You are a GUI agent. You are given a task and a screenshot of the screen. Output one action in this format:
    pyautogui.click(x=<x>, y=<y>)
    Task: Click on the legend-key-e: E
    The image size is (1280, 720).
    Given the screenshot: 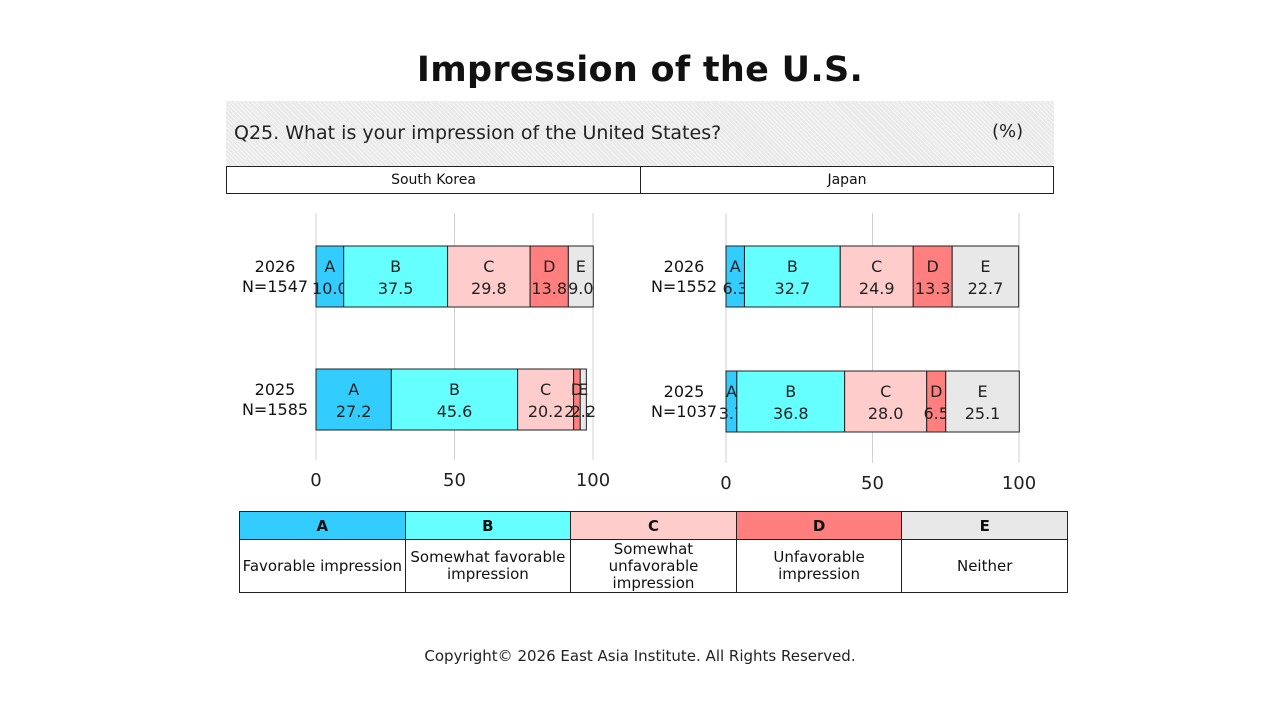 What is the action you would take?
    pyautogui.click(x=984, y=525)
    